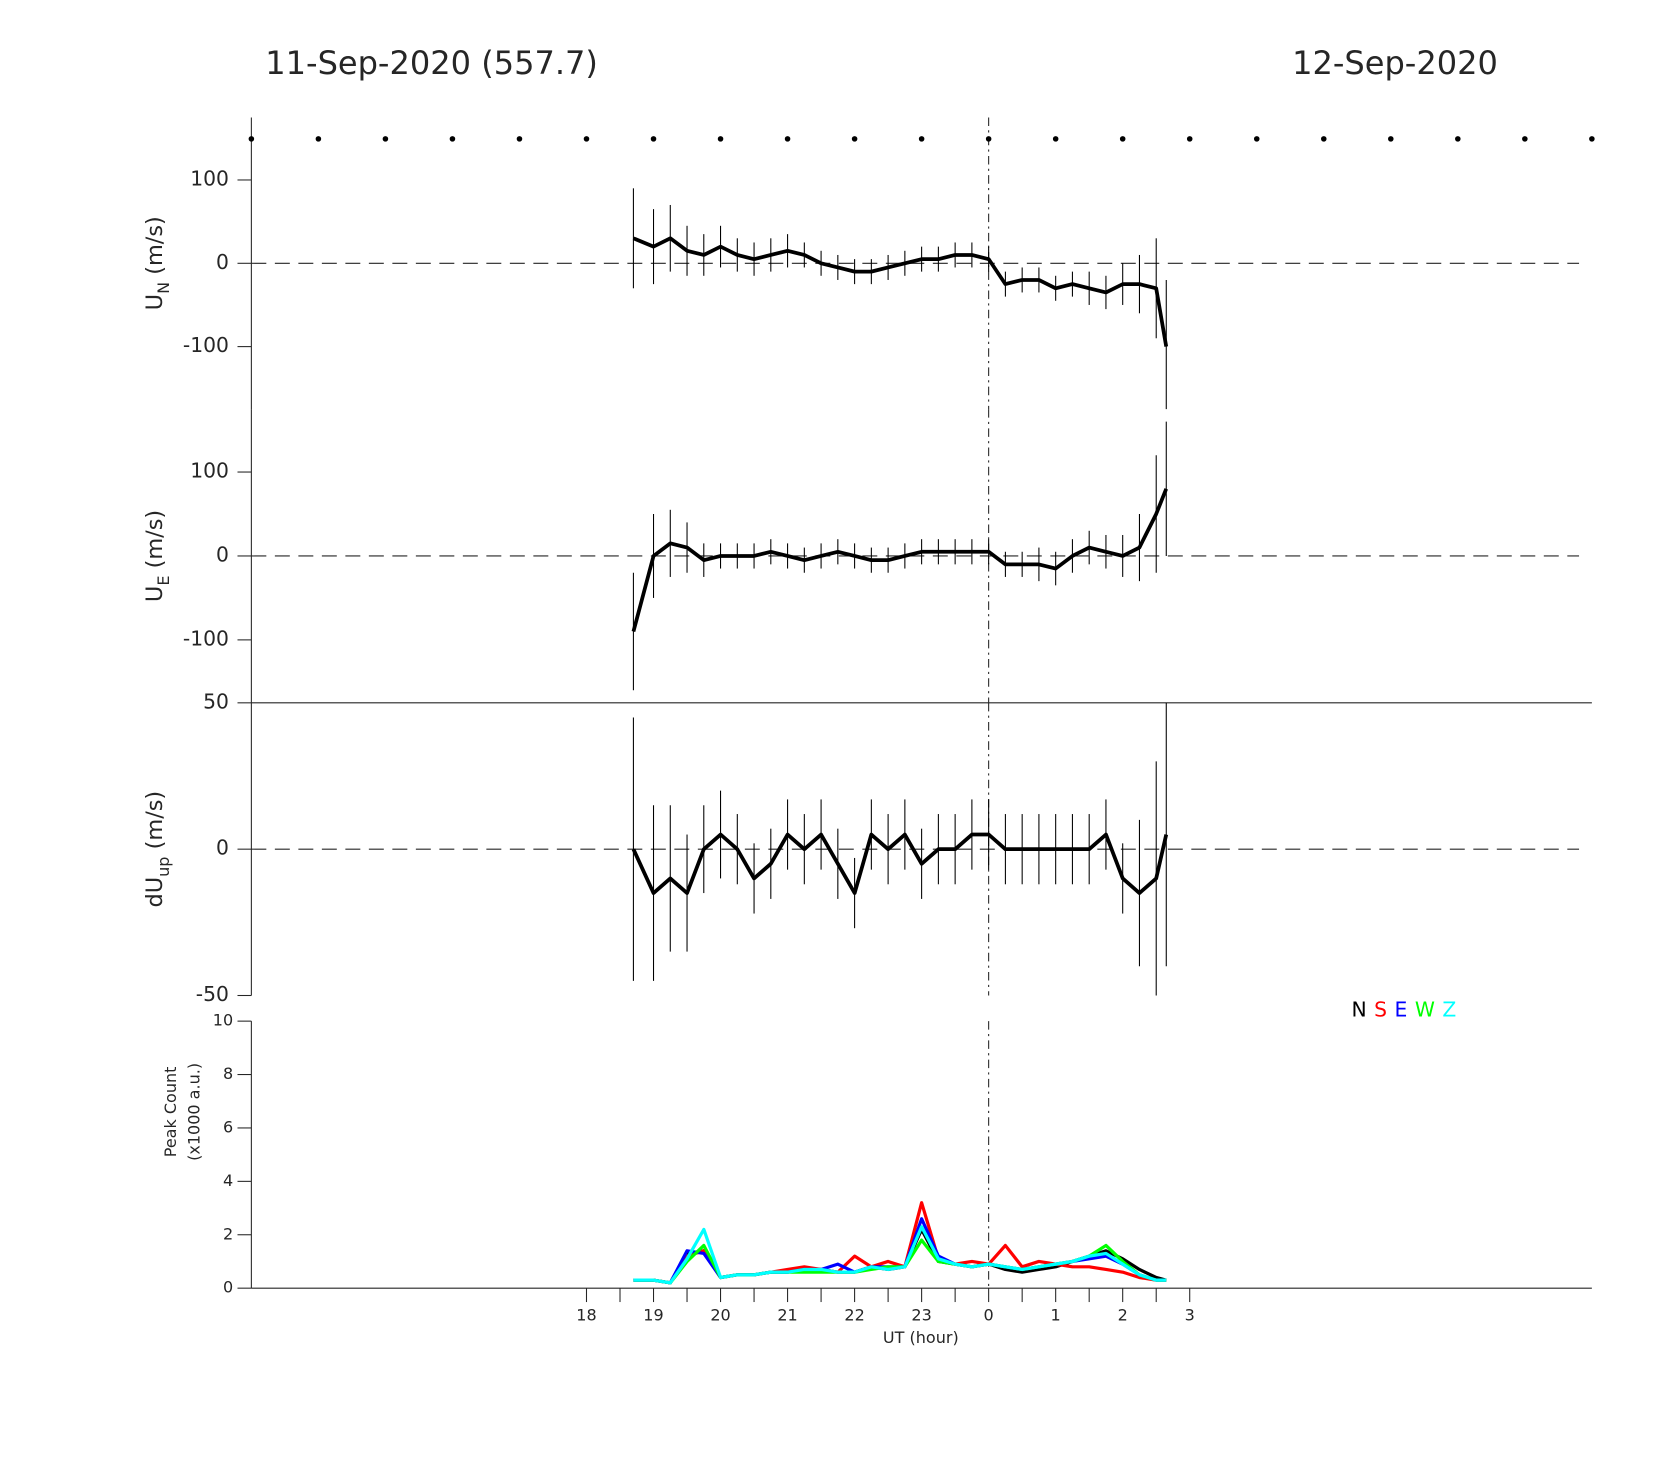  Describe the element at coordinates (1123, 1314) in the screenshot. I see `x-tick-label: 2` at that location.